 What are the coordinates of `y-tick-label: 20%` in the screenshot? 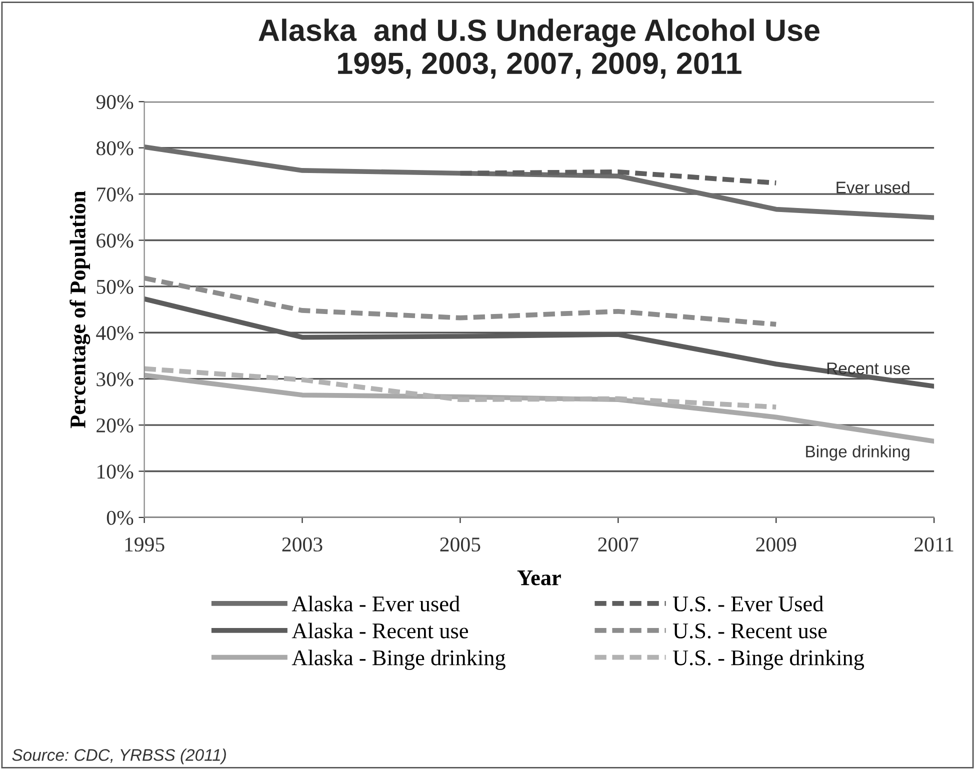 It's located at (115, 425).